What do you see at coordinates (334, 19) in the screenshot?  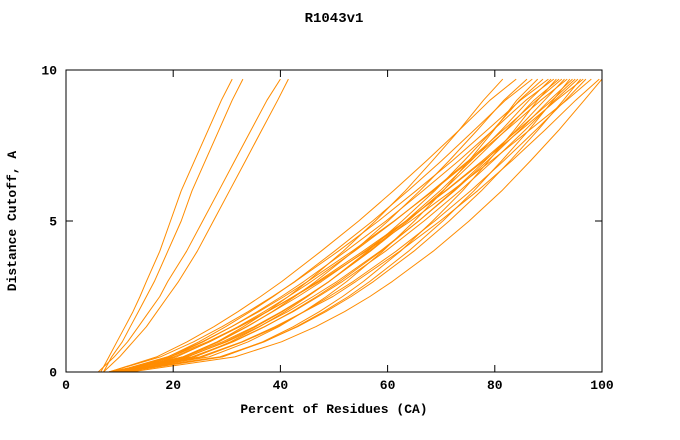 I see `chart-title: R1043v1` at bounding box center [334, 19].